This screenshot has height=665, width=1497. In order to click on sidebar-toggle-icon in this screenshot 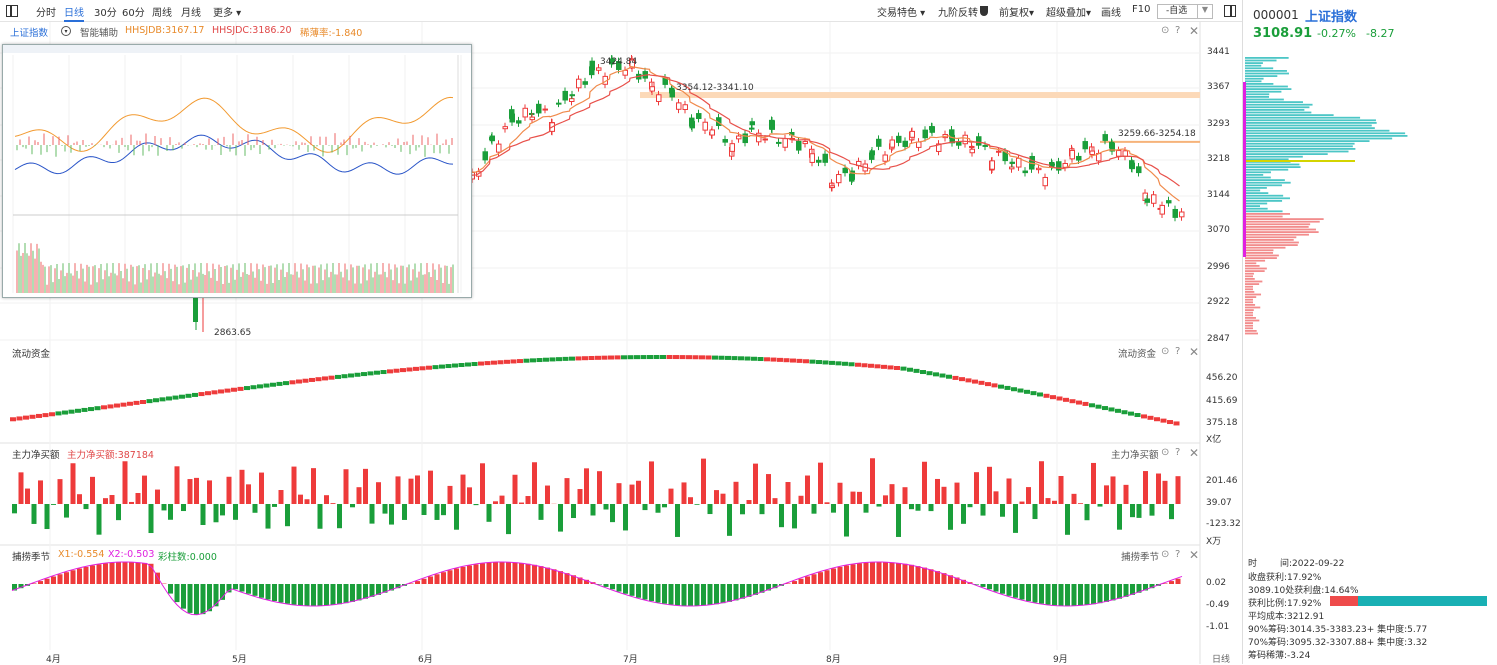, I will do `click(12, 11)`.